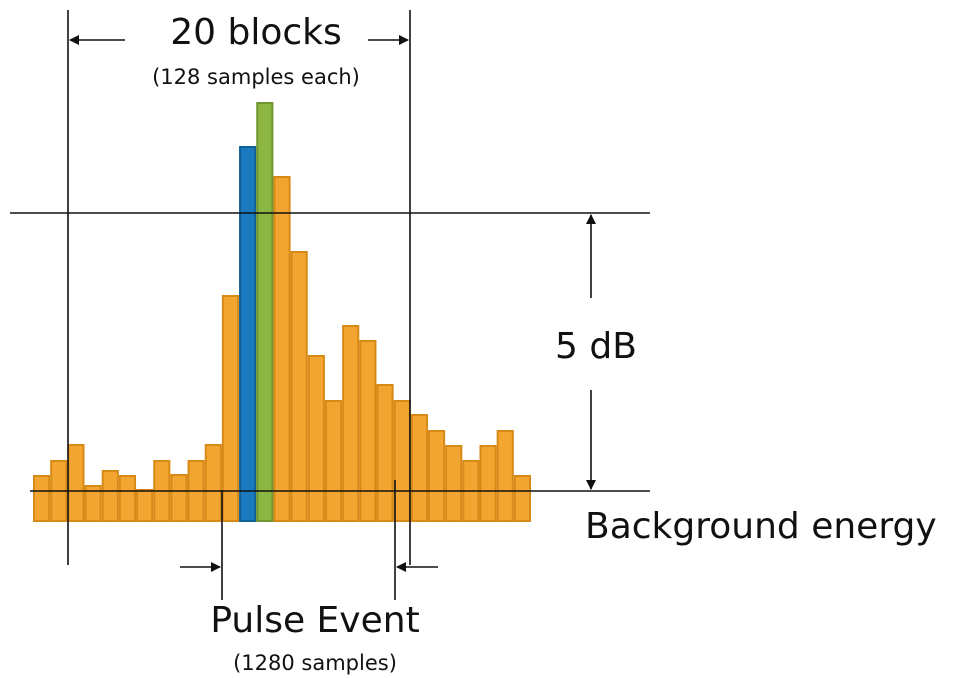 The image size is (956, 678). I want to click on blocks-subtitle: (128 samples each), so click(256, 77).